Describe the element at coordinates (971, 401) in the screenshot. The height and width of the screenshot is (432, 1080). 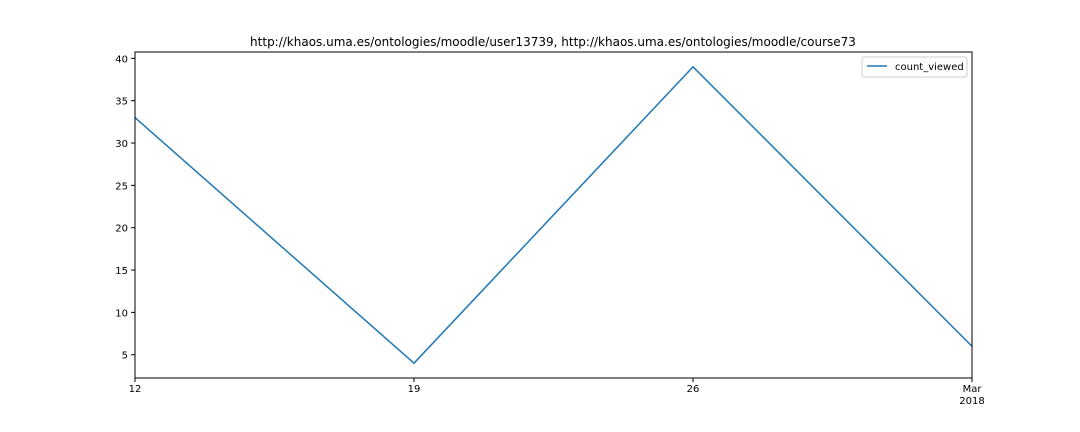
I see `x-tick-label: 2018` at that location.